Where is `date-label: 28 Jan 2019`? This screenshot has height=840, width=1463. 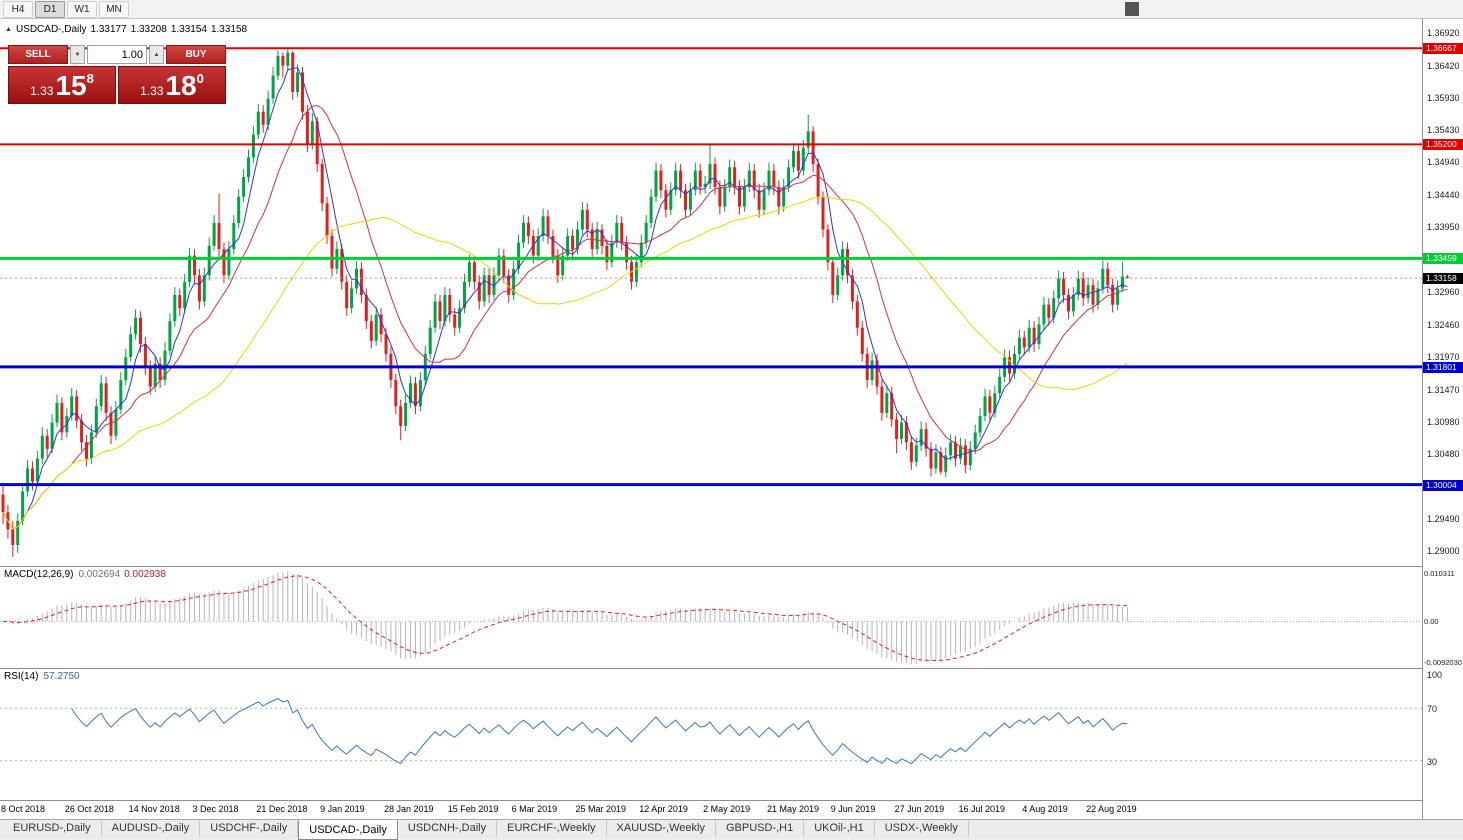 date-label: 28 Jan 2019 is located at coordinates (408, 809).